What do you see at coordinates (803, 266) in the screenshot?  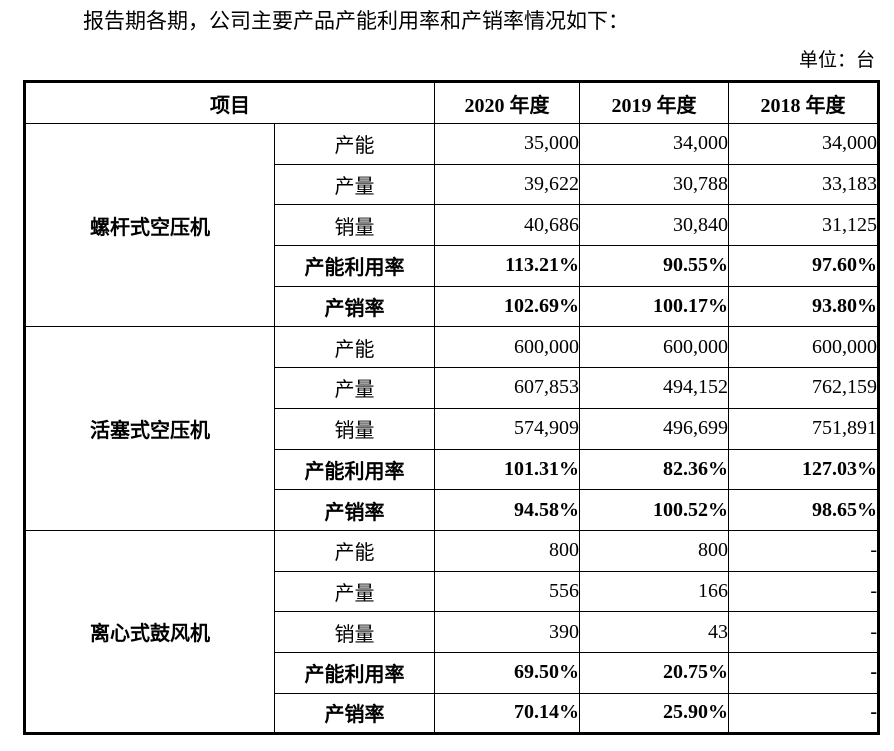 I see `value-2018: 97.60%` at bounding box center [803, 266].